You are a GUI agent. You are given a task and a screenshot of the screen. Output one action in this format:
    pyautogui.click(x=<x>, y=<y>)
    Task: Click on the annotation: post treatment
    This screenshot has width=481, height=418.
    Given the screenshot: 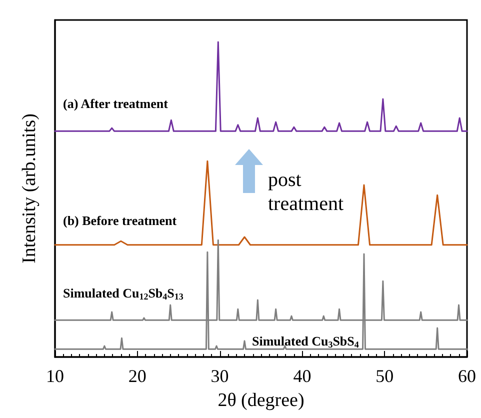 What is the action you would take?
    pyautogui.click(x=306, y=192)
    